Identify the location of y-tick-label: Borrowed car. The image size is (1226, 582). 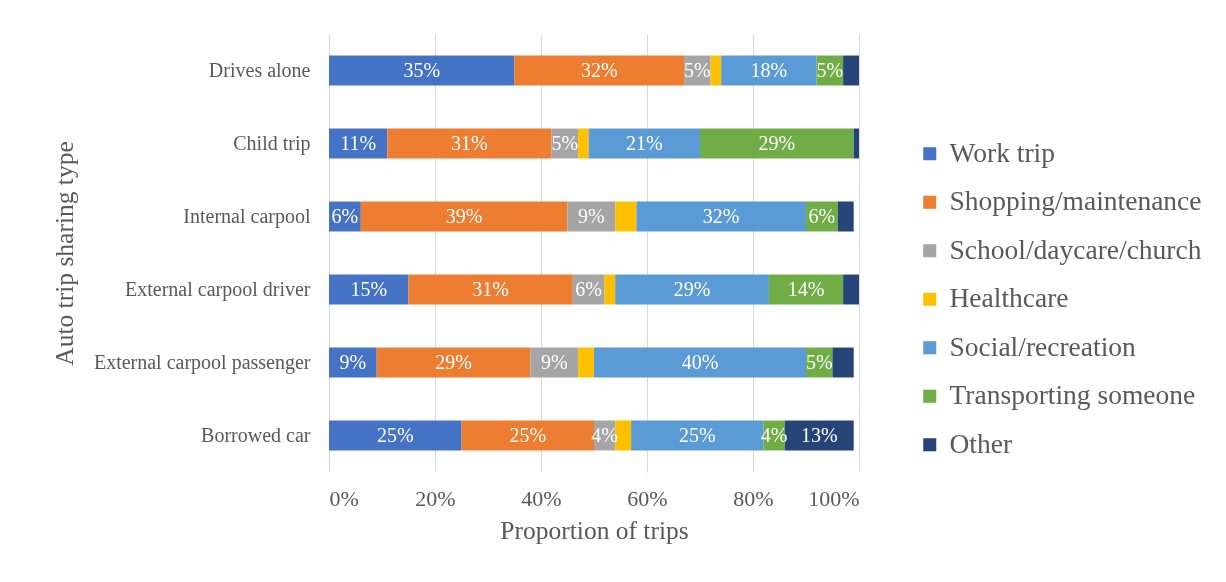
(256, 434).